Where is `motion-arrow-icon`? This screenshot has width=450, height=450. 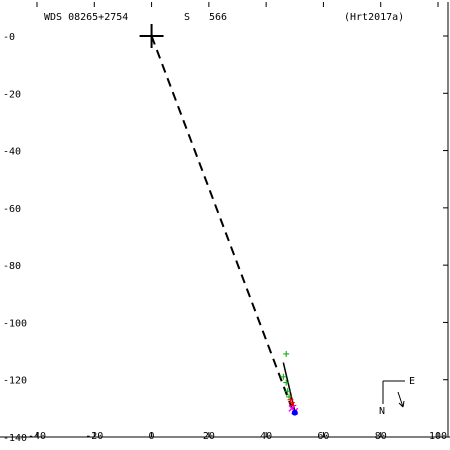 motion-arrow-icon is located at coordinates (401, 399).